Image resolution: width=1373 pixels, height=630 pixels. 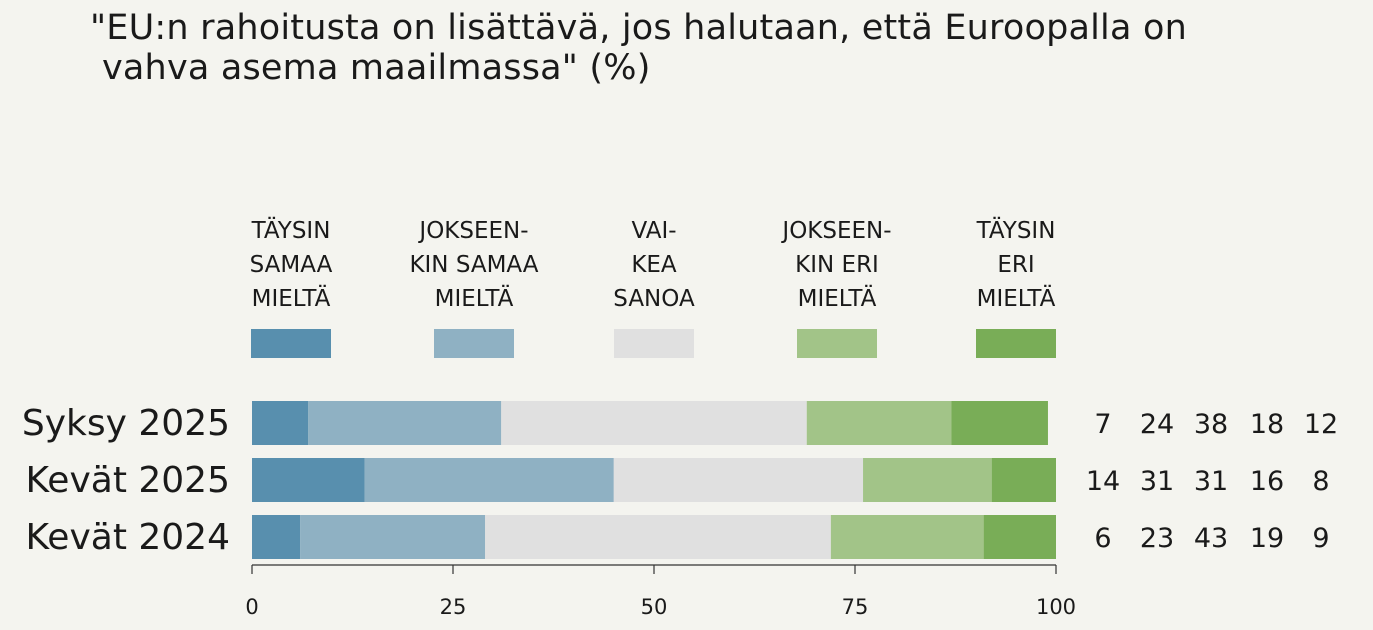 I want to click on legend-label-line: ERI, so click(x=1015, y=265).